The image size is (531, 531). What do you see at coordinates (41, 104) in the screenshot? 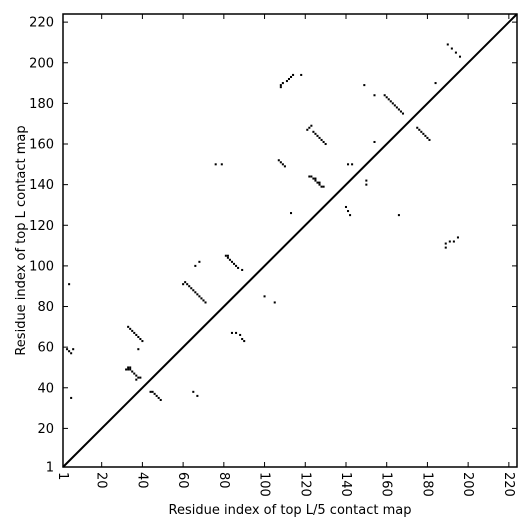
I see `y-tick-label: 180` at bounding box center [41, 104].